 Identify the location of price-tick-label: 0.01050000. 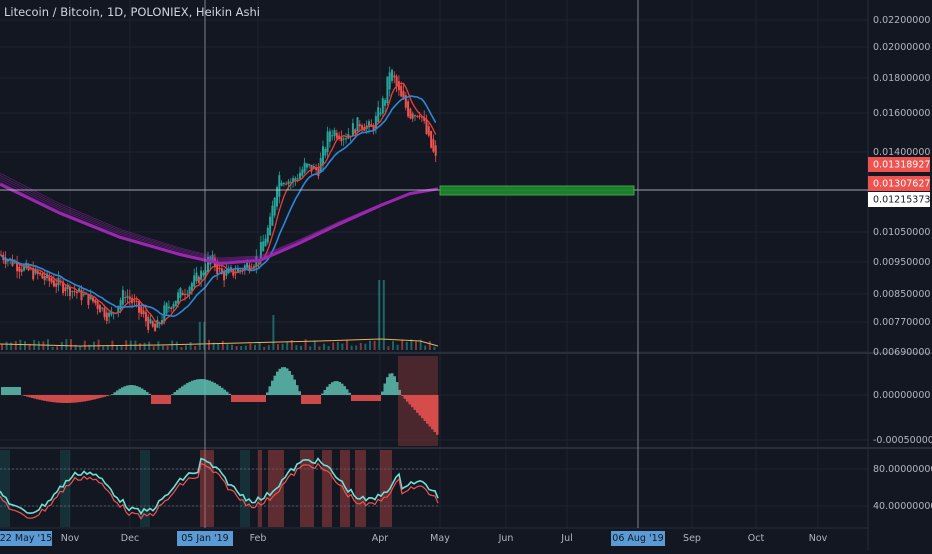
(901, 232).